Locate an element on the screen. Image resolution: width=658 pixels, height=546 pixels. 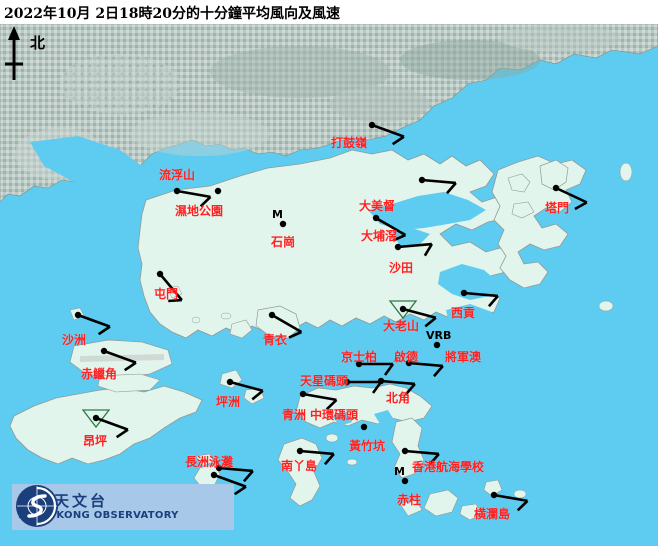
hko-logo: 香港天文台 HONG KONG OBSERVATORY is located at coordinates (123, 507).